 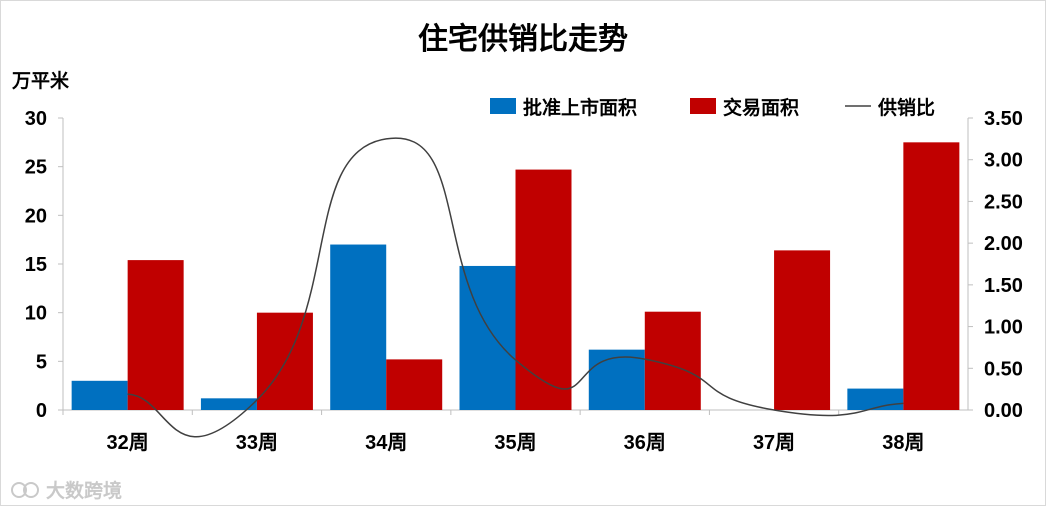 I want to click on legend-swatch-supply, so click(x=503, y=106).